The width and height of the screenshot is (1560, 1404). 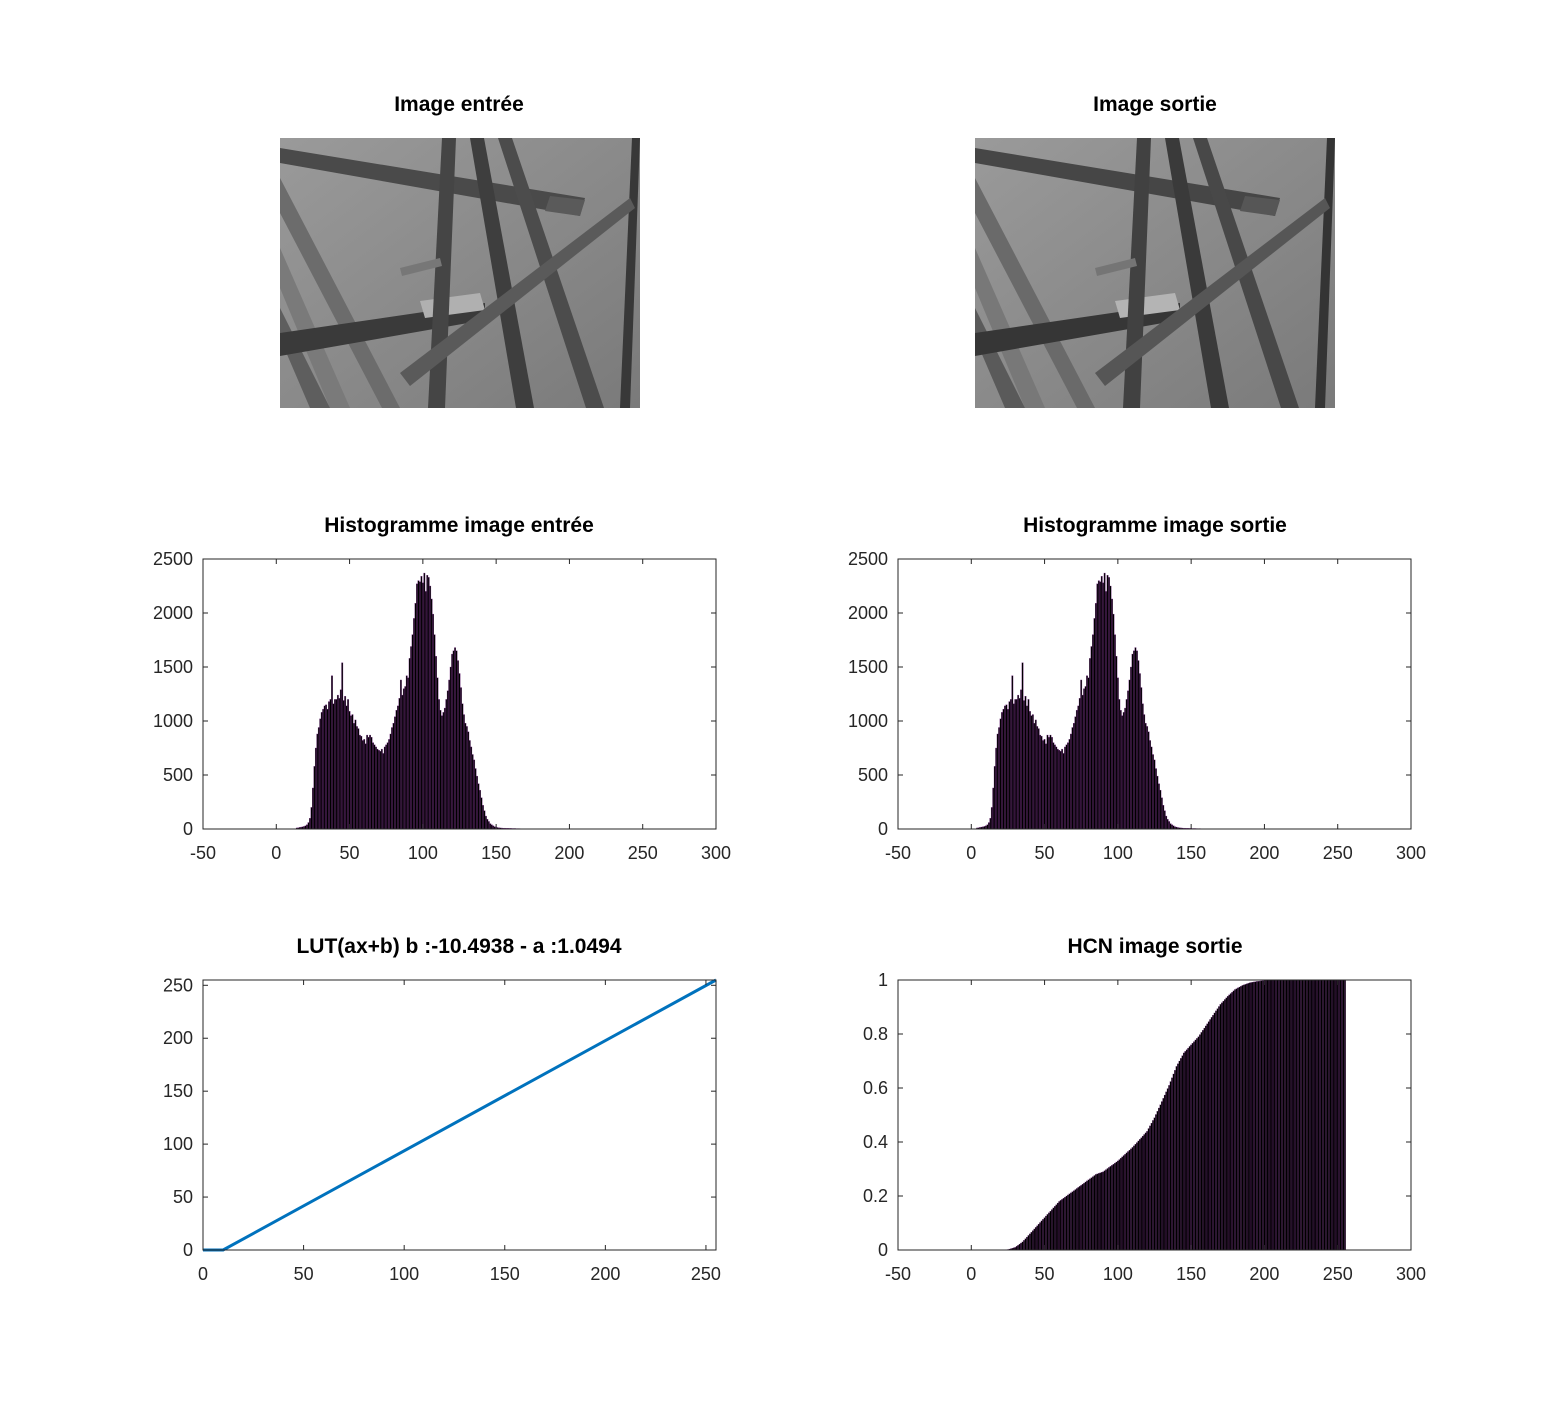 What do you see at coordinates (505, 1274) in the screenshot?
I see `x-tick-label: 150` at bounding box center [505, 1274].